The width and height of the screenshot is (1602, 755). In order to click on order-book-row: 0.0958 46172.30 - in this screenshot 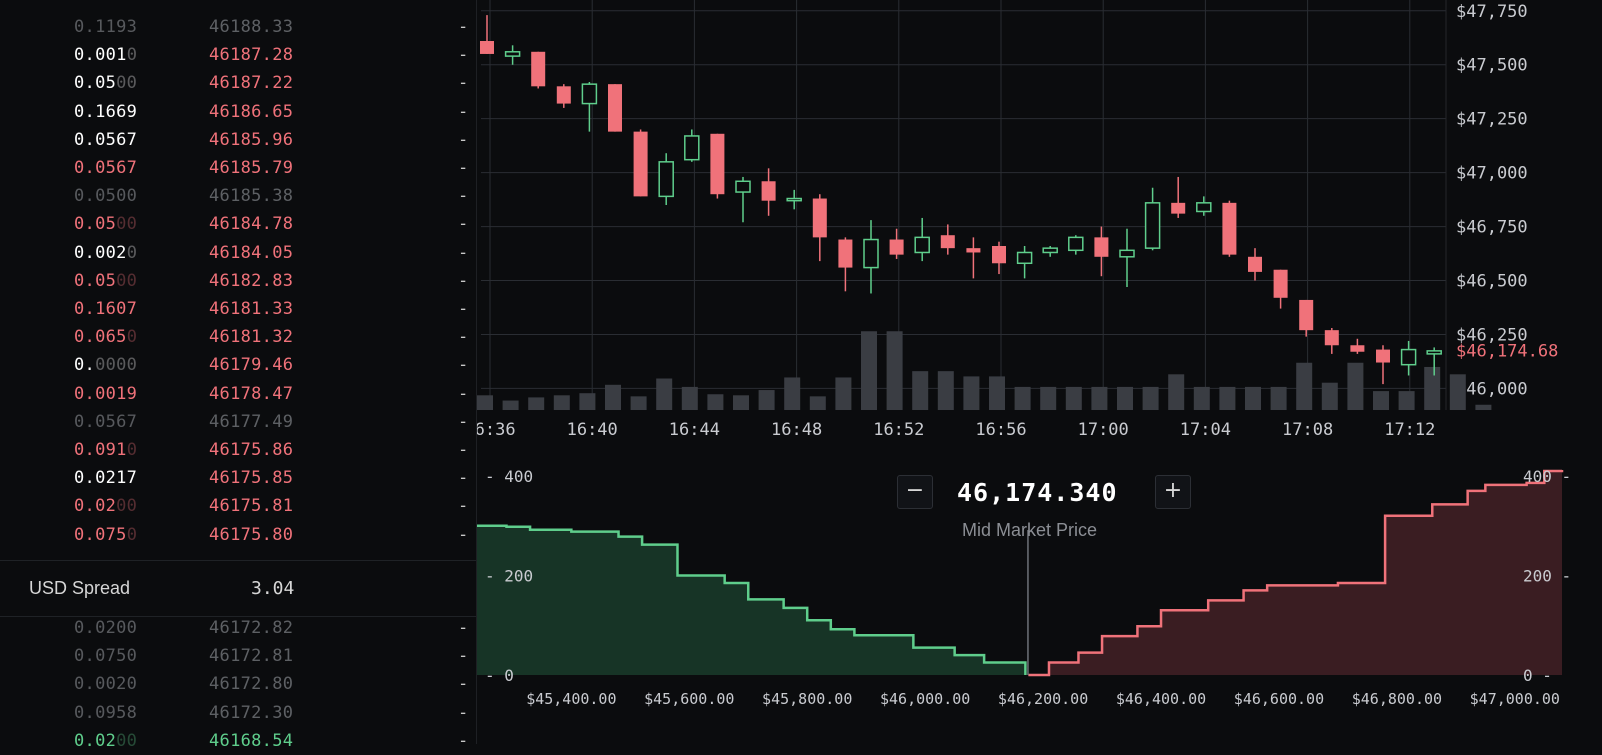, I will do `click(238, 713)`.